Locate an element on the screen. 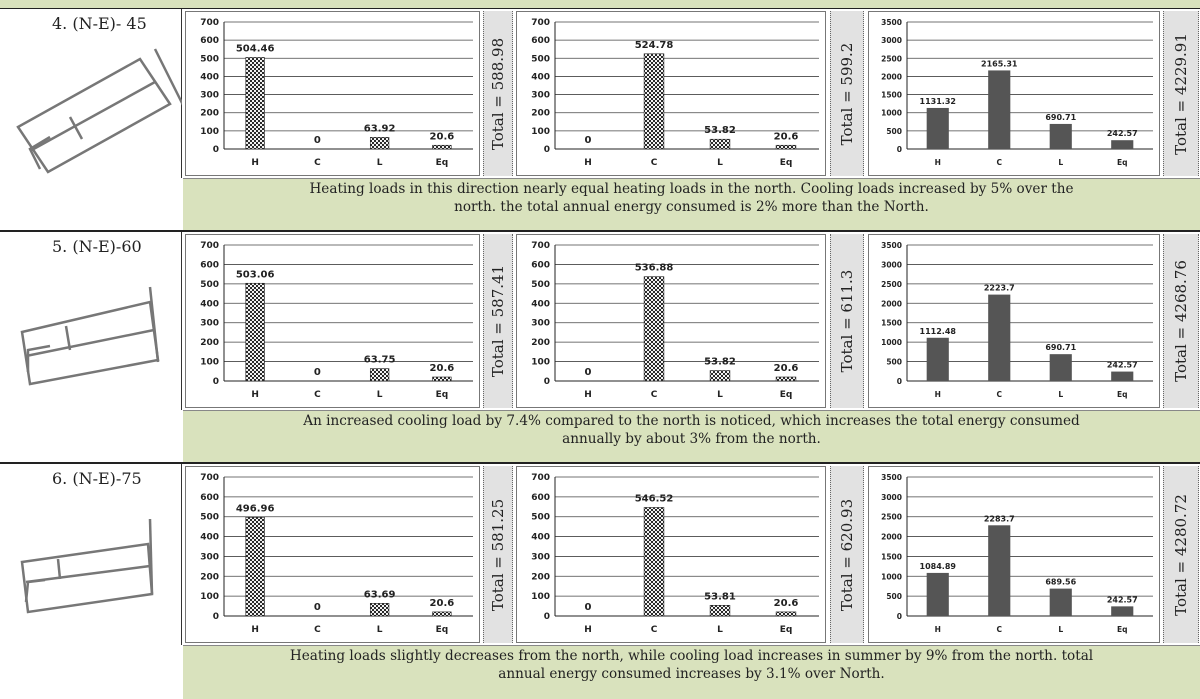 This screenshot has height=699, width=1200. row-label: 5. (N-E)-60 is located at coordinates (97, 246).